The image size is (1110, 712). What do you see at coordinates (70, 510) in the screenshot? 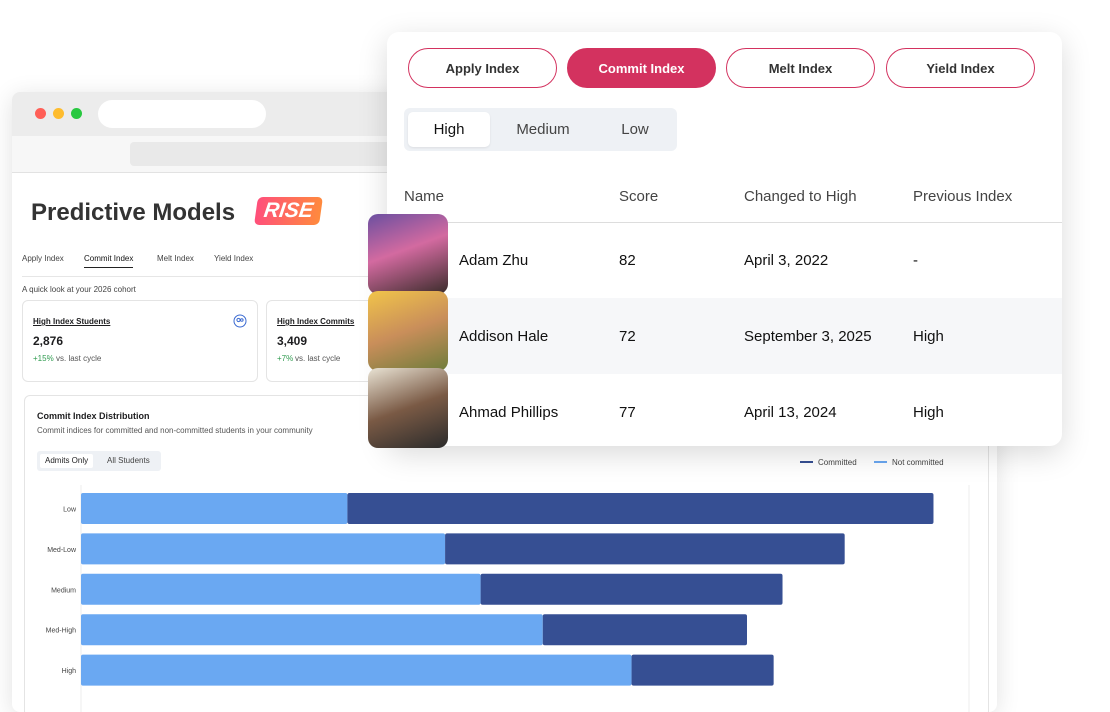
I see `y-tick-label: Low` at bounding box center [70, 510].